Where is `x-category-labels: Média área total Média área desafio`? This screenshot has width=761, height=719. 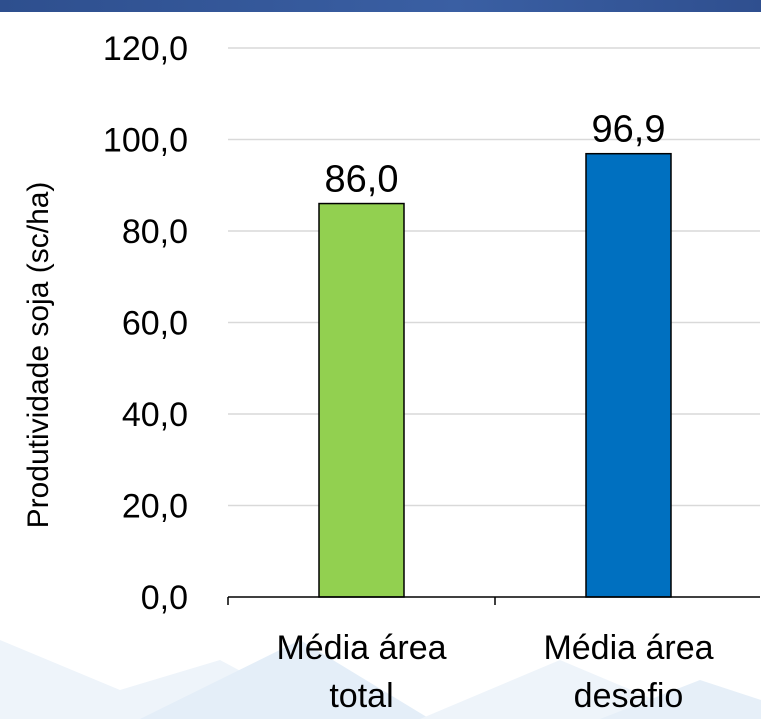 x-category-labels: Média área total Média área desafio is located at coordinates (494, 672).